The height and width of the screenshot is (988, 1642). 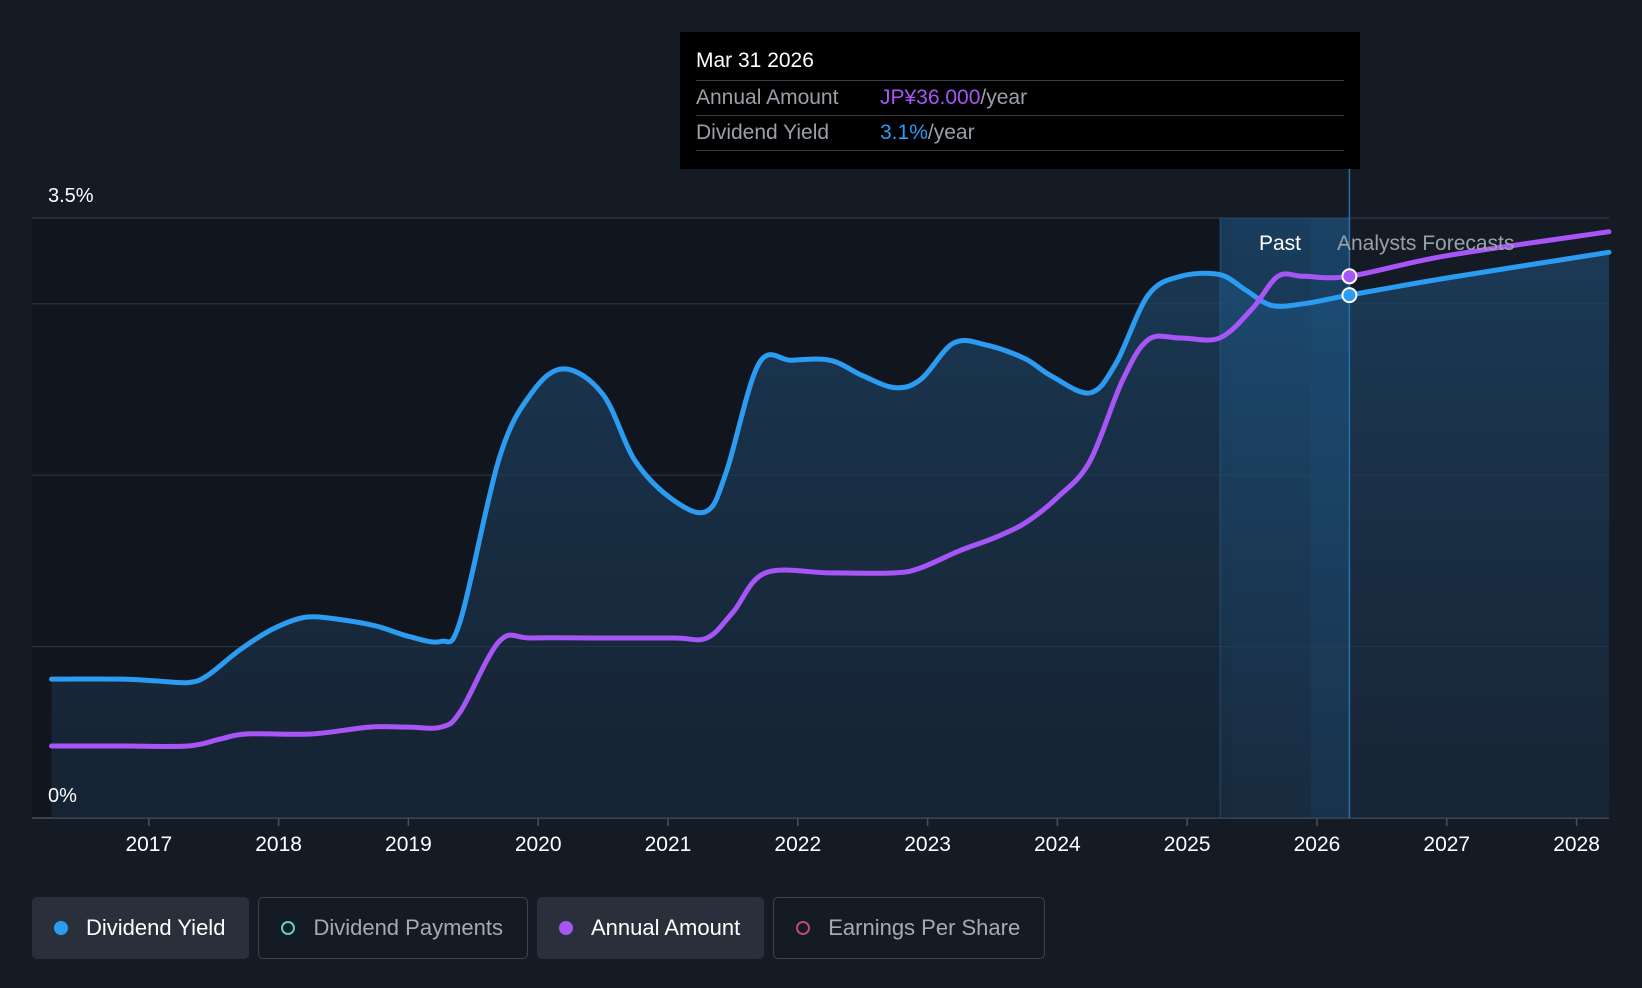 I want to click on legend-dividend-payments: Dividend Payments, so click(x=393, y=928).